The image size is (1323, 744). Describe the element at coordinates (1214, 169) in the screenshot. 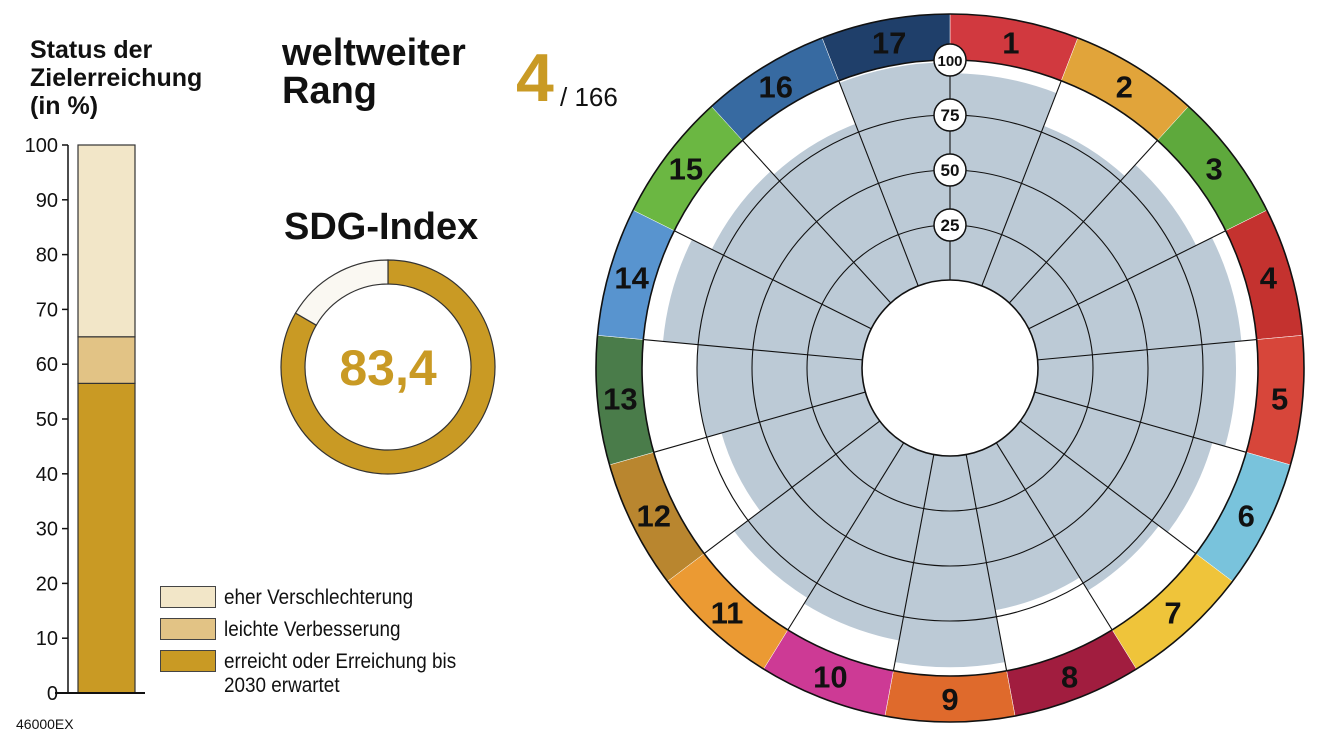

I see `sdg-goal-label: 3` at that location.